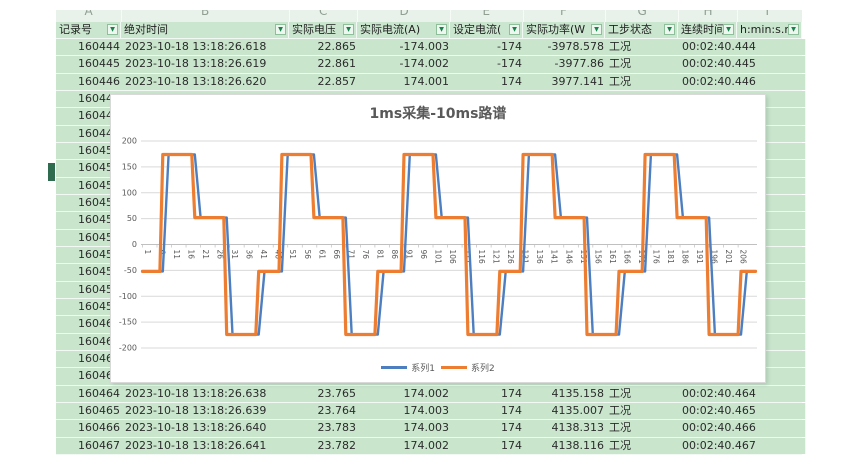  I want to click on column-letter-F: F, so click(563, 14).